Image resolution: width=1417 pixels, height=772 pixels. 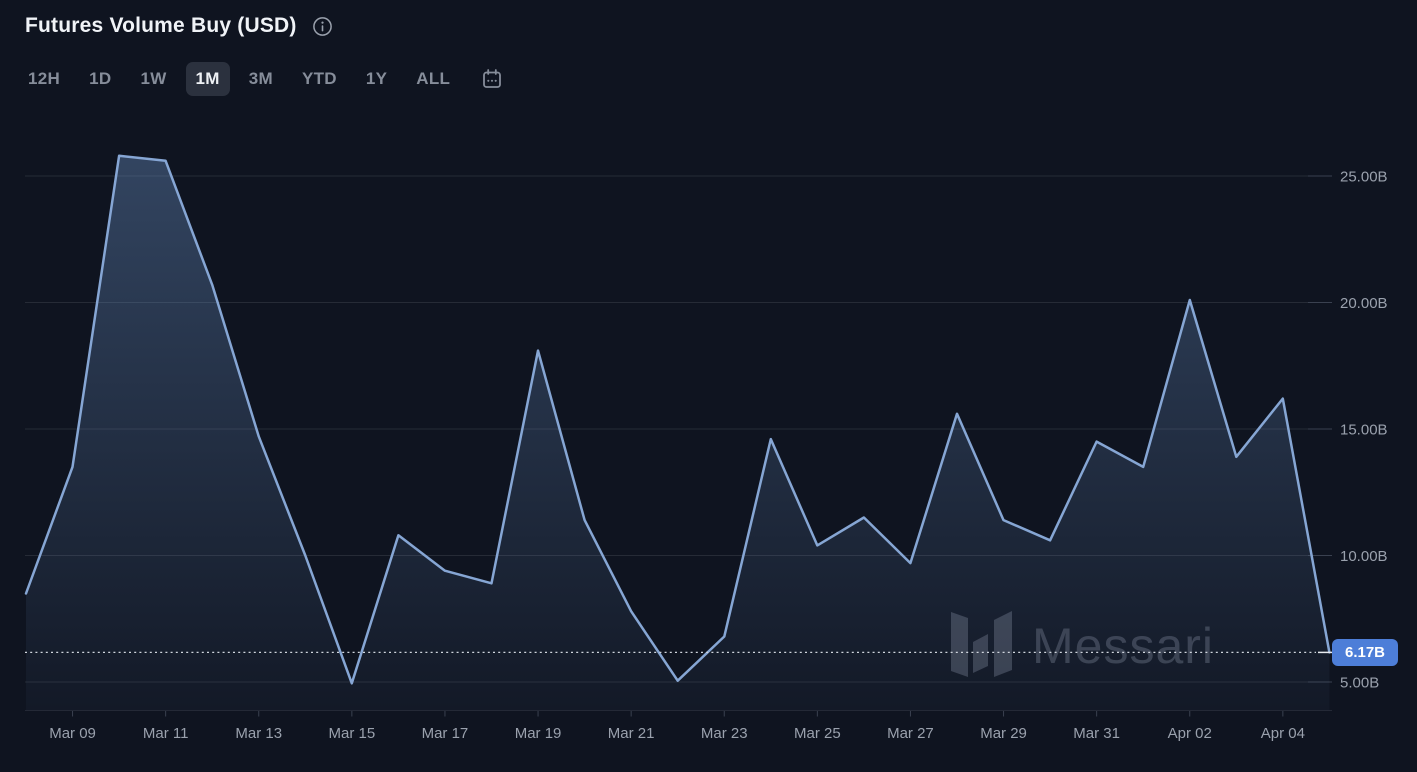 What do you see at coordinates (1096, 733) in the screenshot?
I see `x-axis-label: Mar 31` at bounding box center [1096, 733].